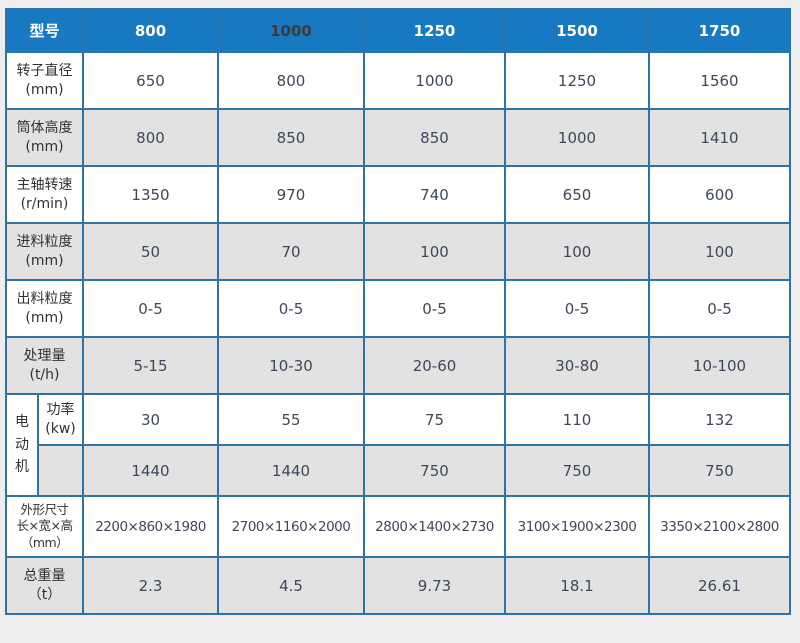 This screenshot has height=643, width=800. What do you see at coordinates (60, 428) in the screenshot?
I see `row-unit: (kw)` at bounding box center [60, 428].